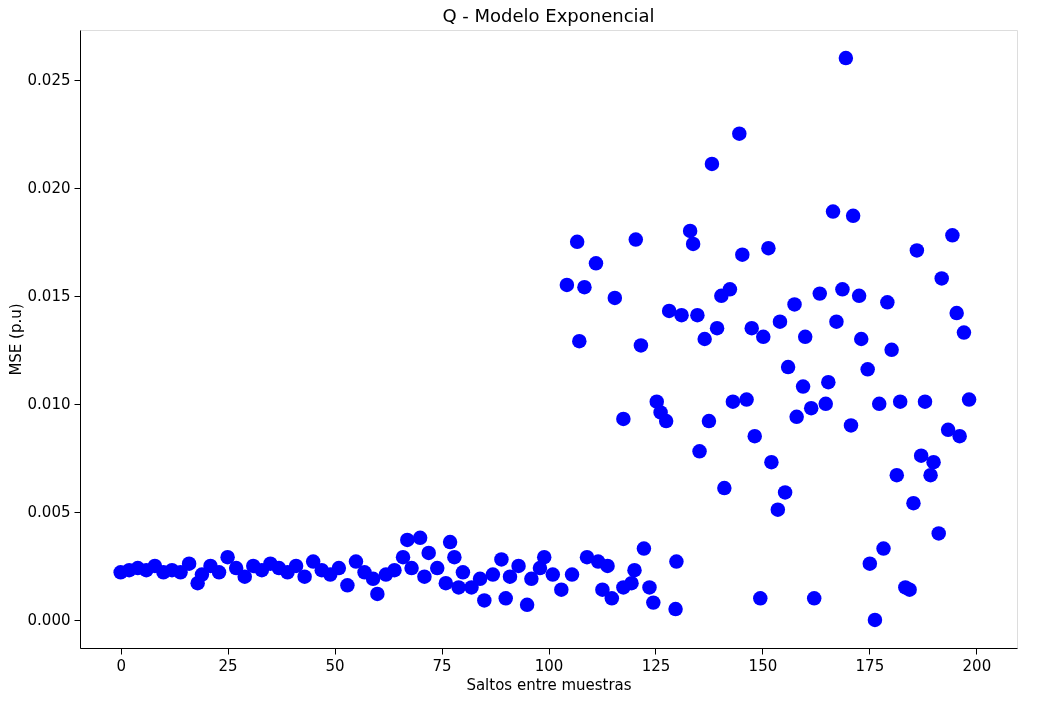 This screenshot has width=1041, height=720. What do you see at coordinates (228, 665) in the screenshot?
I see `x-tick-label: 25` at bounding box center [228, 665].